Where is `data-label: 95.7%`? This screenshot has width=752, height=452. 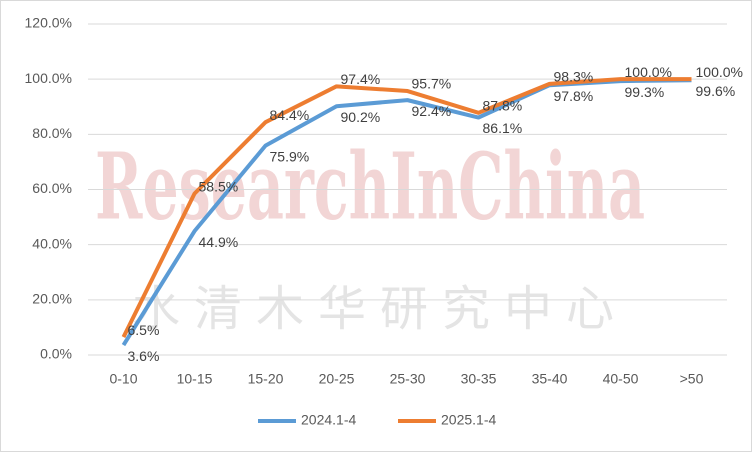
data-label: 95.7% is located at coordinates (432, 84).